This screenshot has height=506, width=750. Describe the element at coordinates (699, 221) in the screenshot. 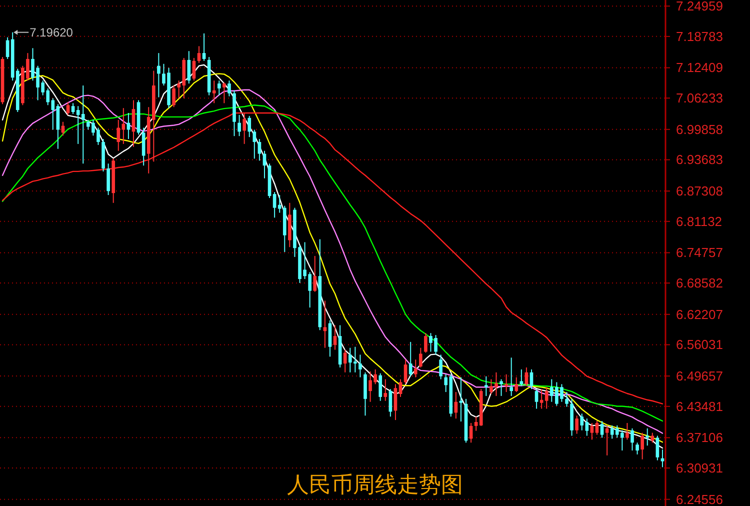

I see `ytick: 6.81132` at that location.